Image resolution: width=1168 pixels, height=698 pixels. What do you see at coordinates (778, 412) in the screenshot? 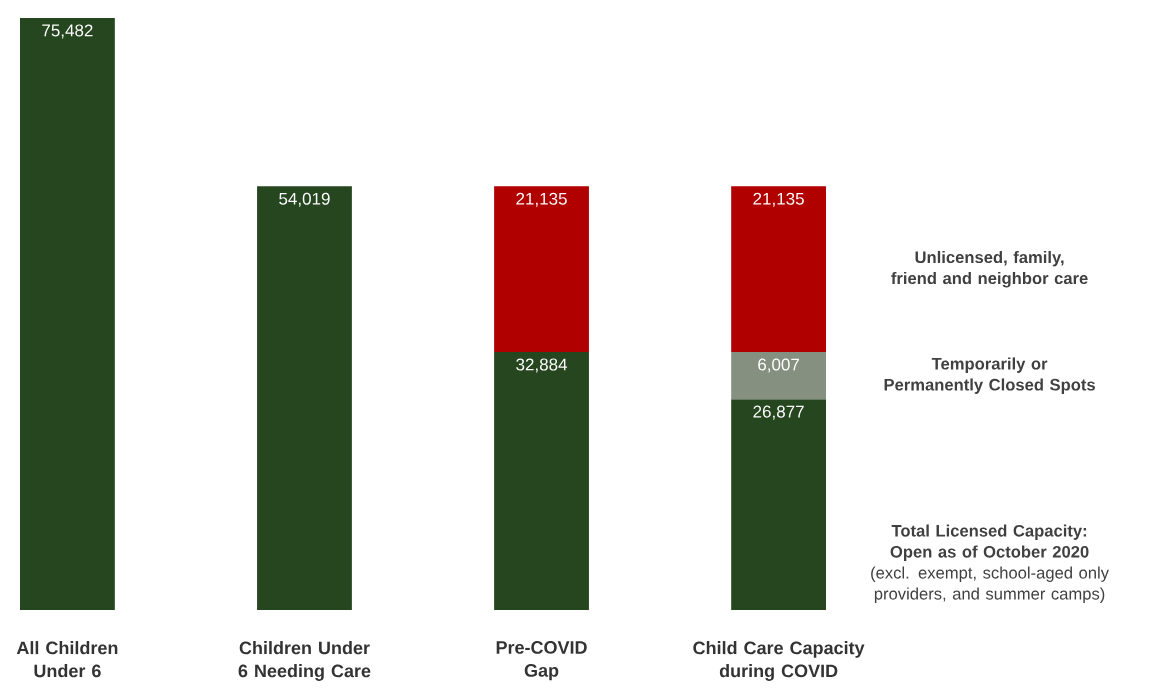
I see `data-label: 26,877` at bounding box center [778, 412].